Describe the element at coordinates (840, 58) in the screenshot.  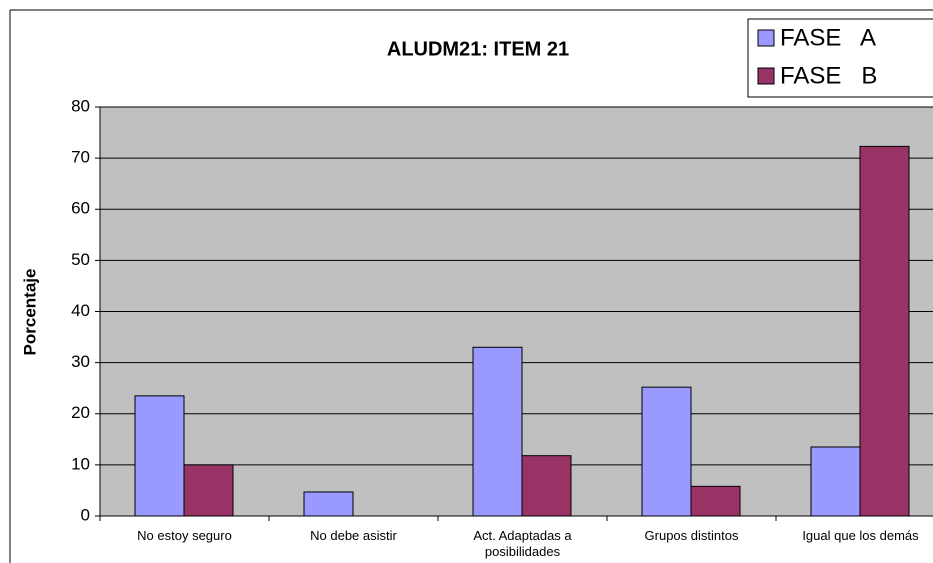
I see `legend-box` at that location.